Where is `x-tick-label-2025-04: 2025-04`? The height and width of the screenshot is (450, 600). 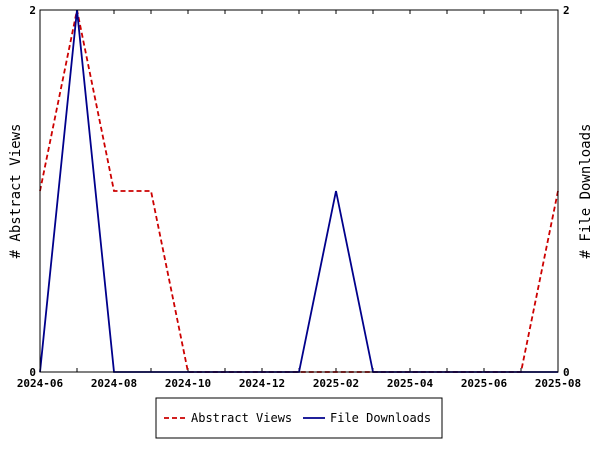
x-tick-label-2025-04: 2025-04 is located at coordinates (410, 383).